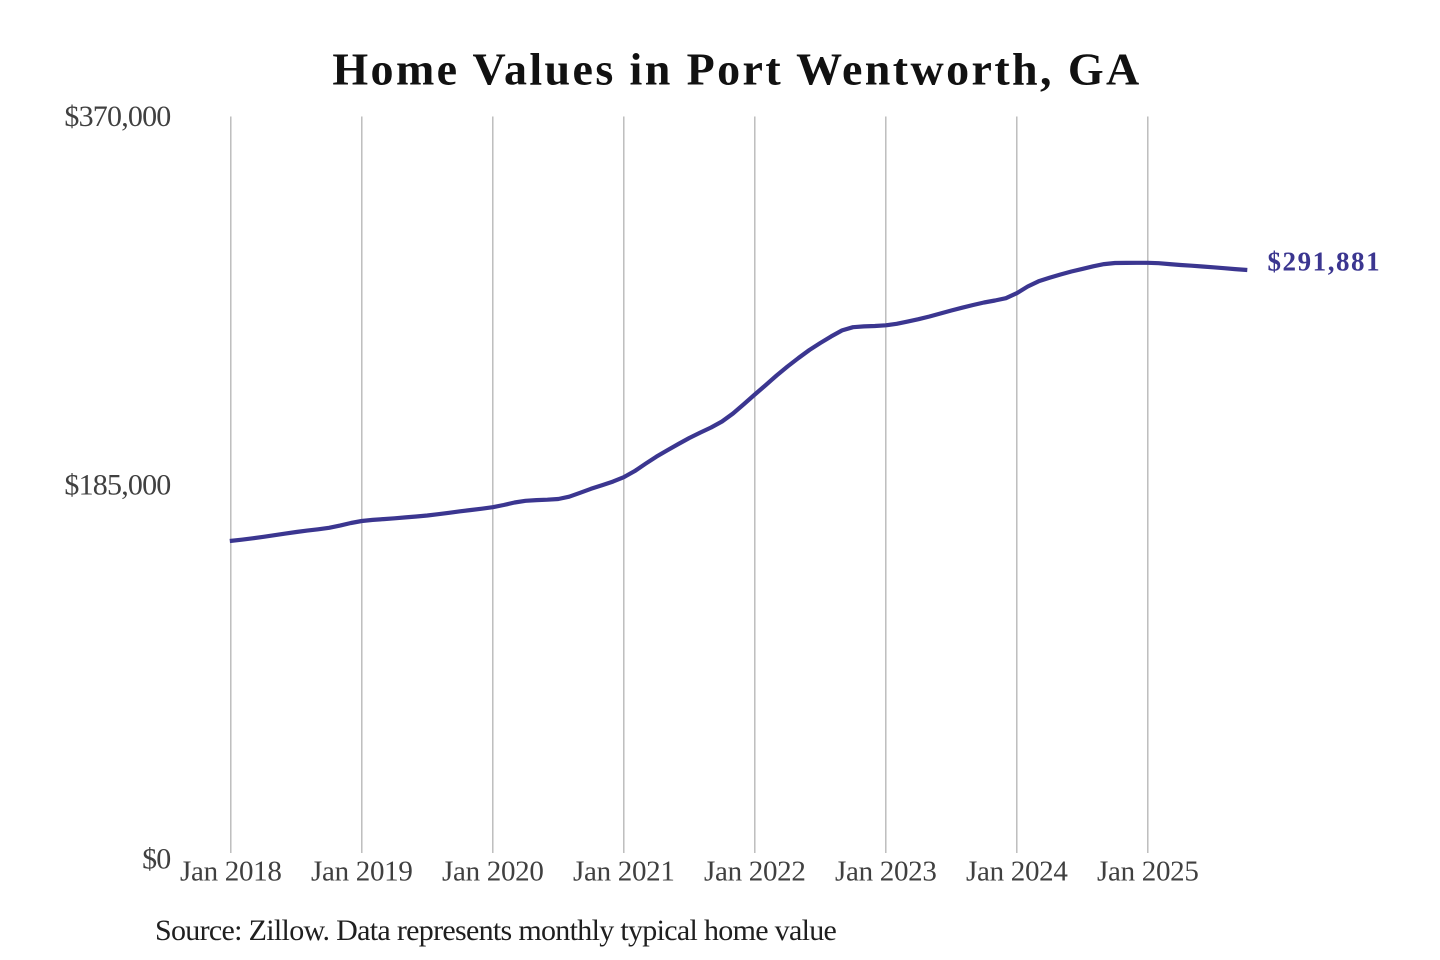 The width and height of the screenshot is (1440, 960). What do you see at coordinates (156, 859) in the screenshot?
I see `svg-text: $0` at bounding box center [156, 859].